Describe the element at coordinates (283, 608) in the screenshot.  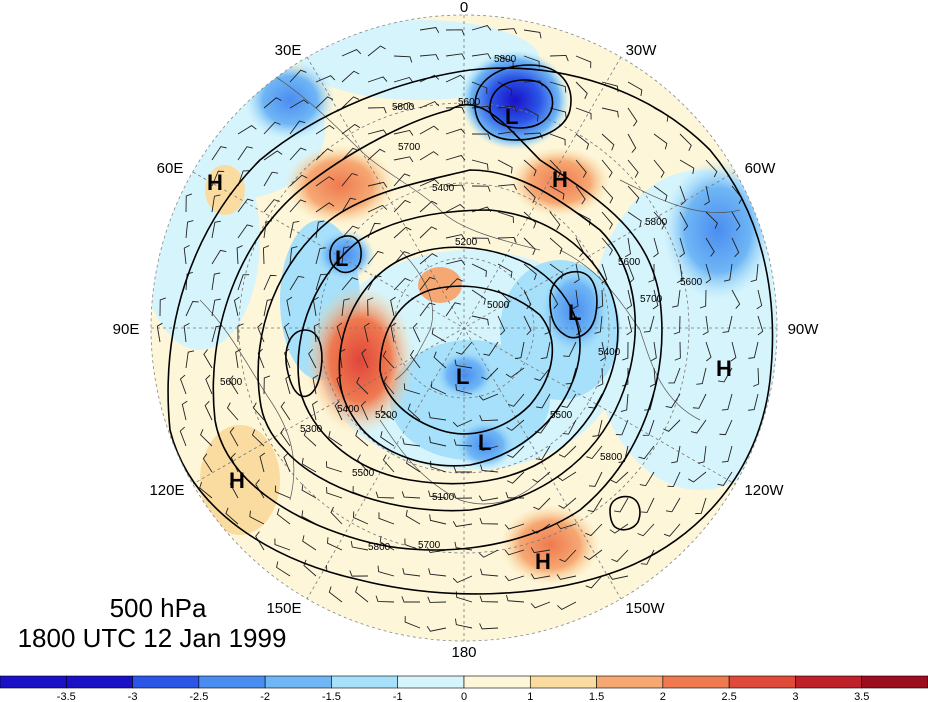
I see `lon-label-150e: 150E` at that location.